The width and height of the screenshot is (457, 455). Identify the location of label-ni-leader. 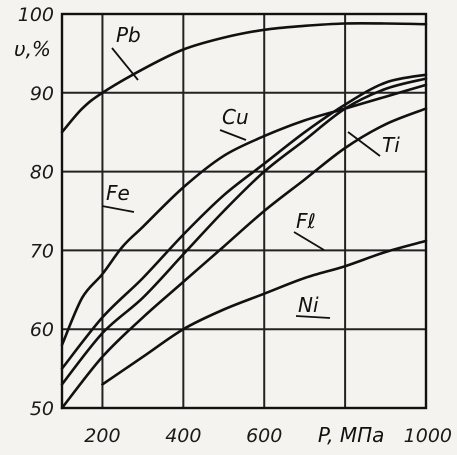
(313, 317).